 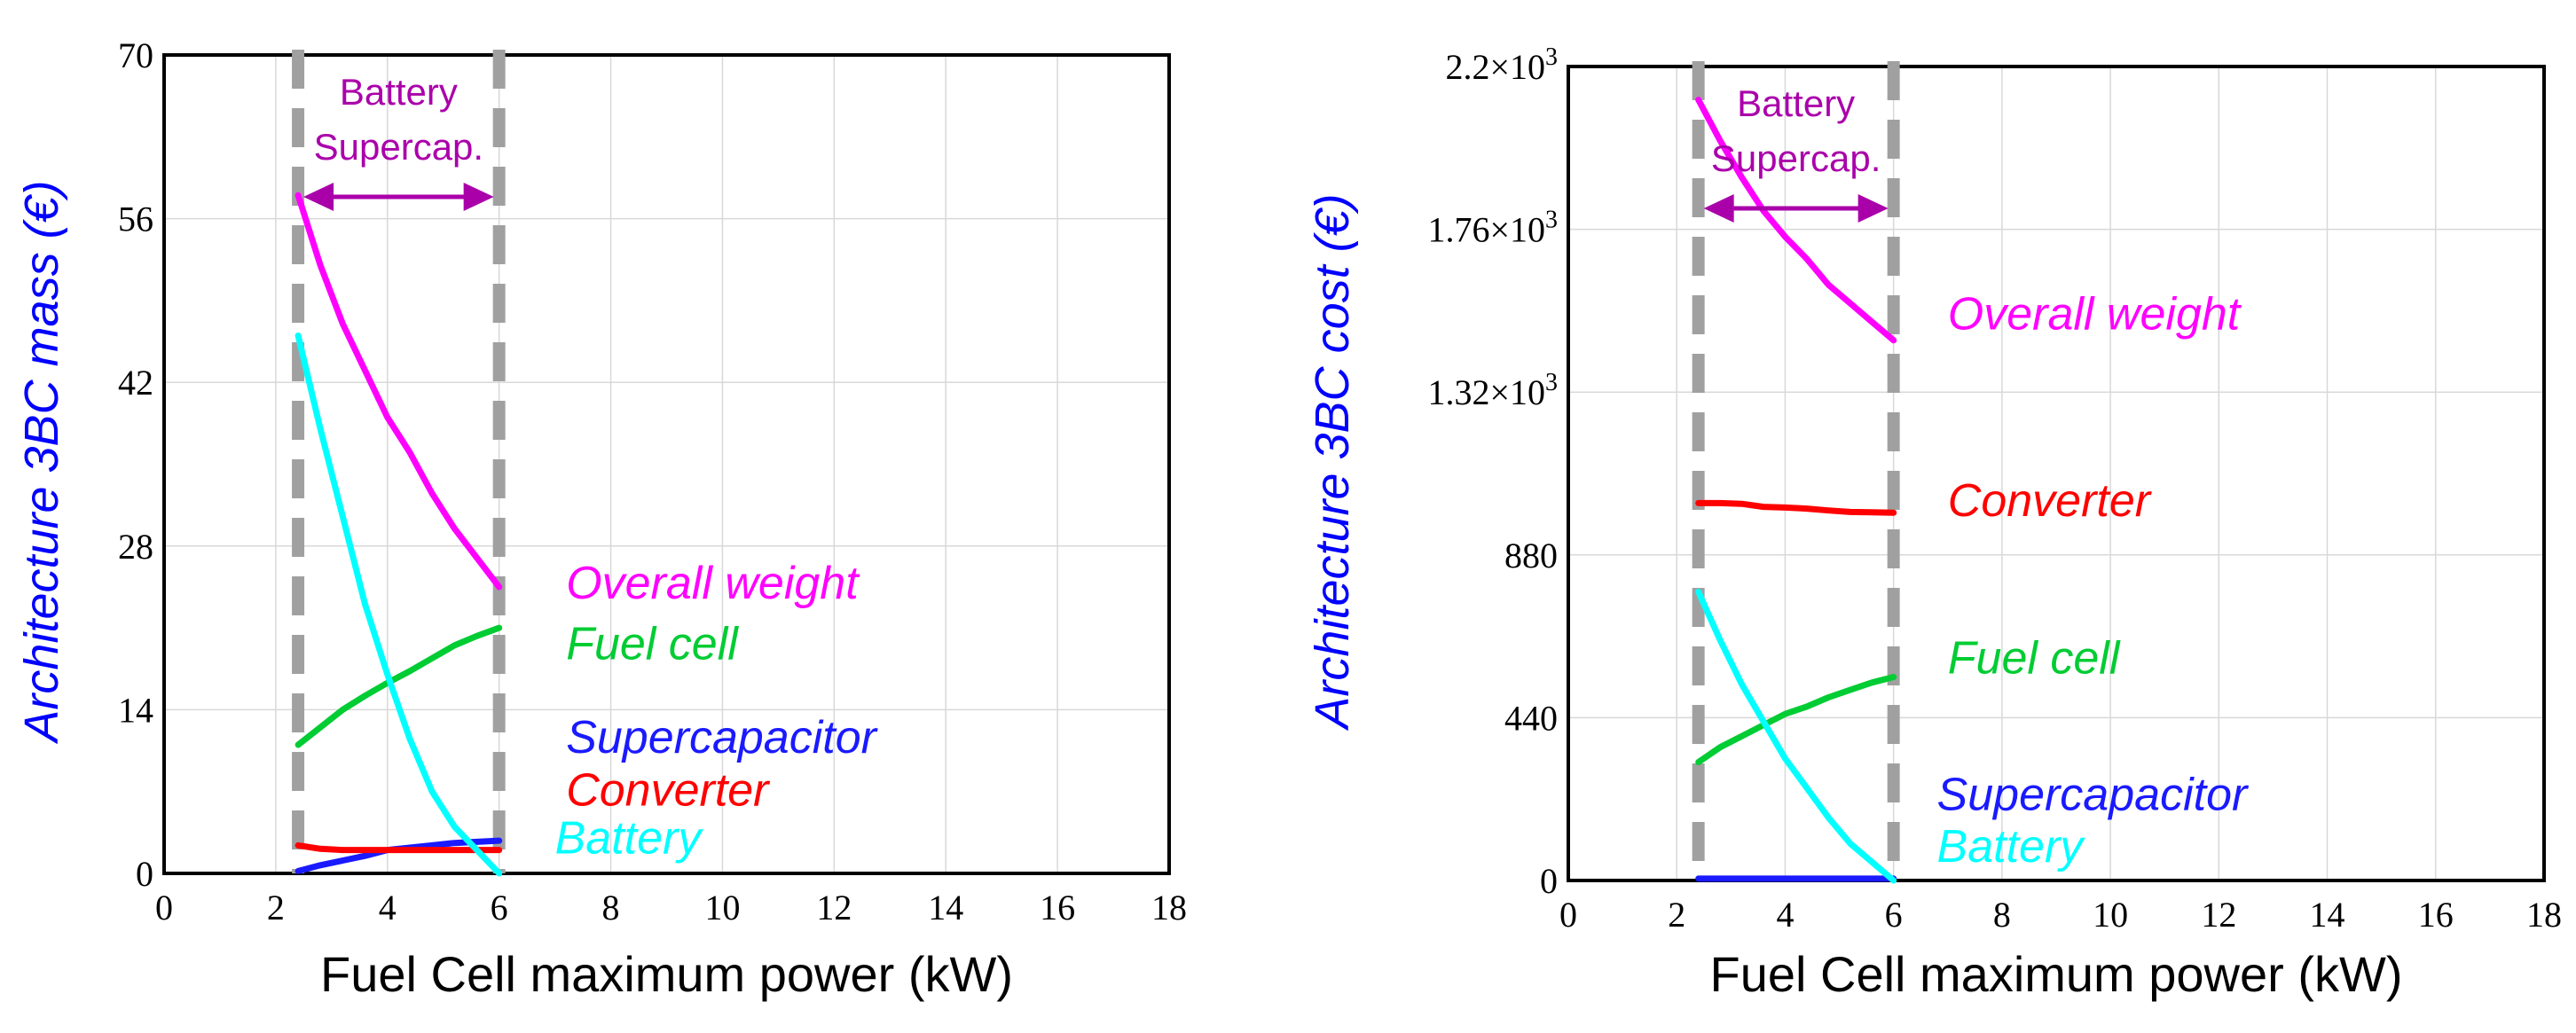 I want to click on y-tick-label: 440, so click(x=1531, y=718).